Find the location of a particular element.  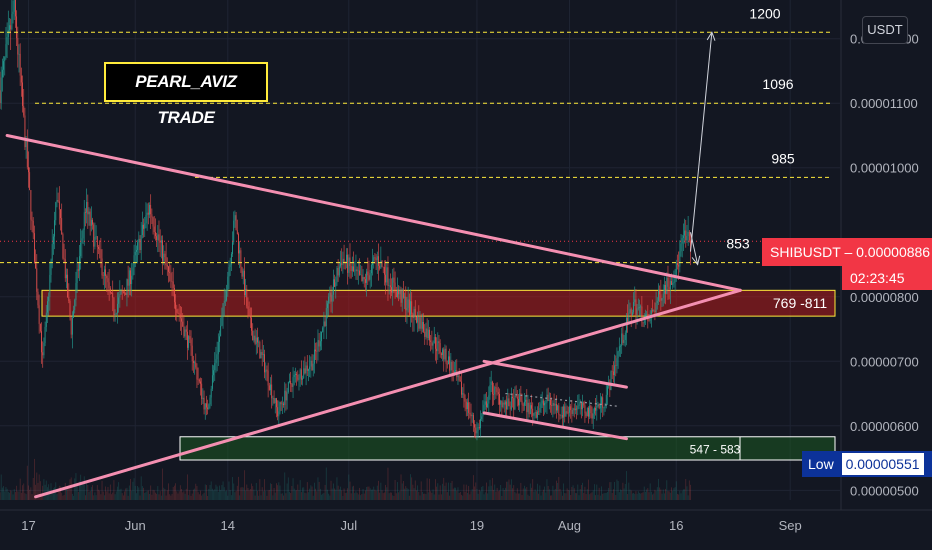

x-tick-label: Jun is located at coordinates (135, 525).